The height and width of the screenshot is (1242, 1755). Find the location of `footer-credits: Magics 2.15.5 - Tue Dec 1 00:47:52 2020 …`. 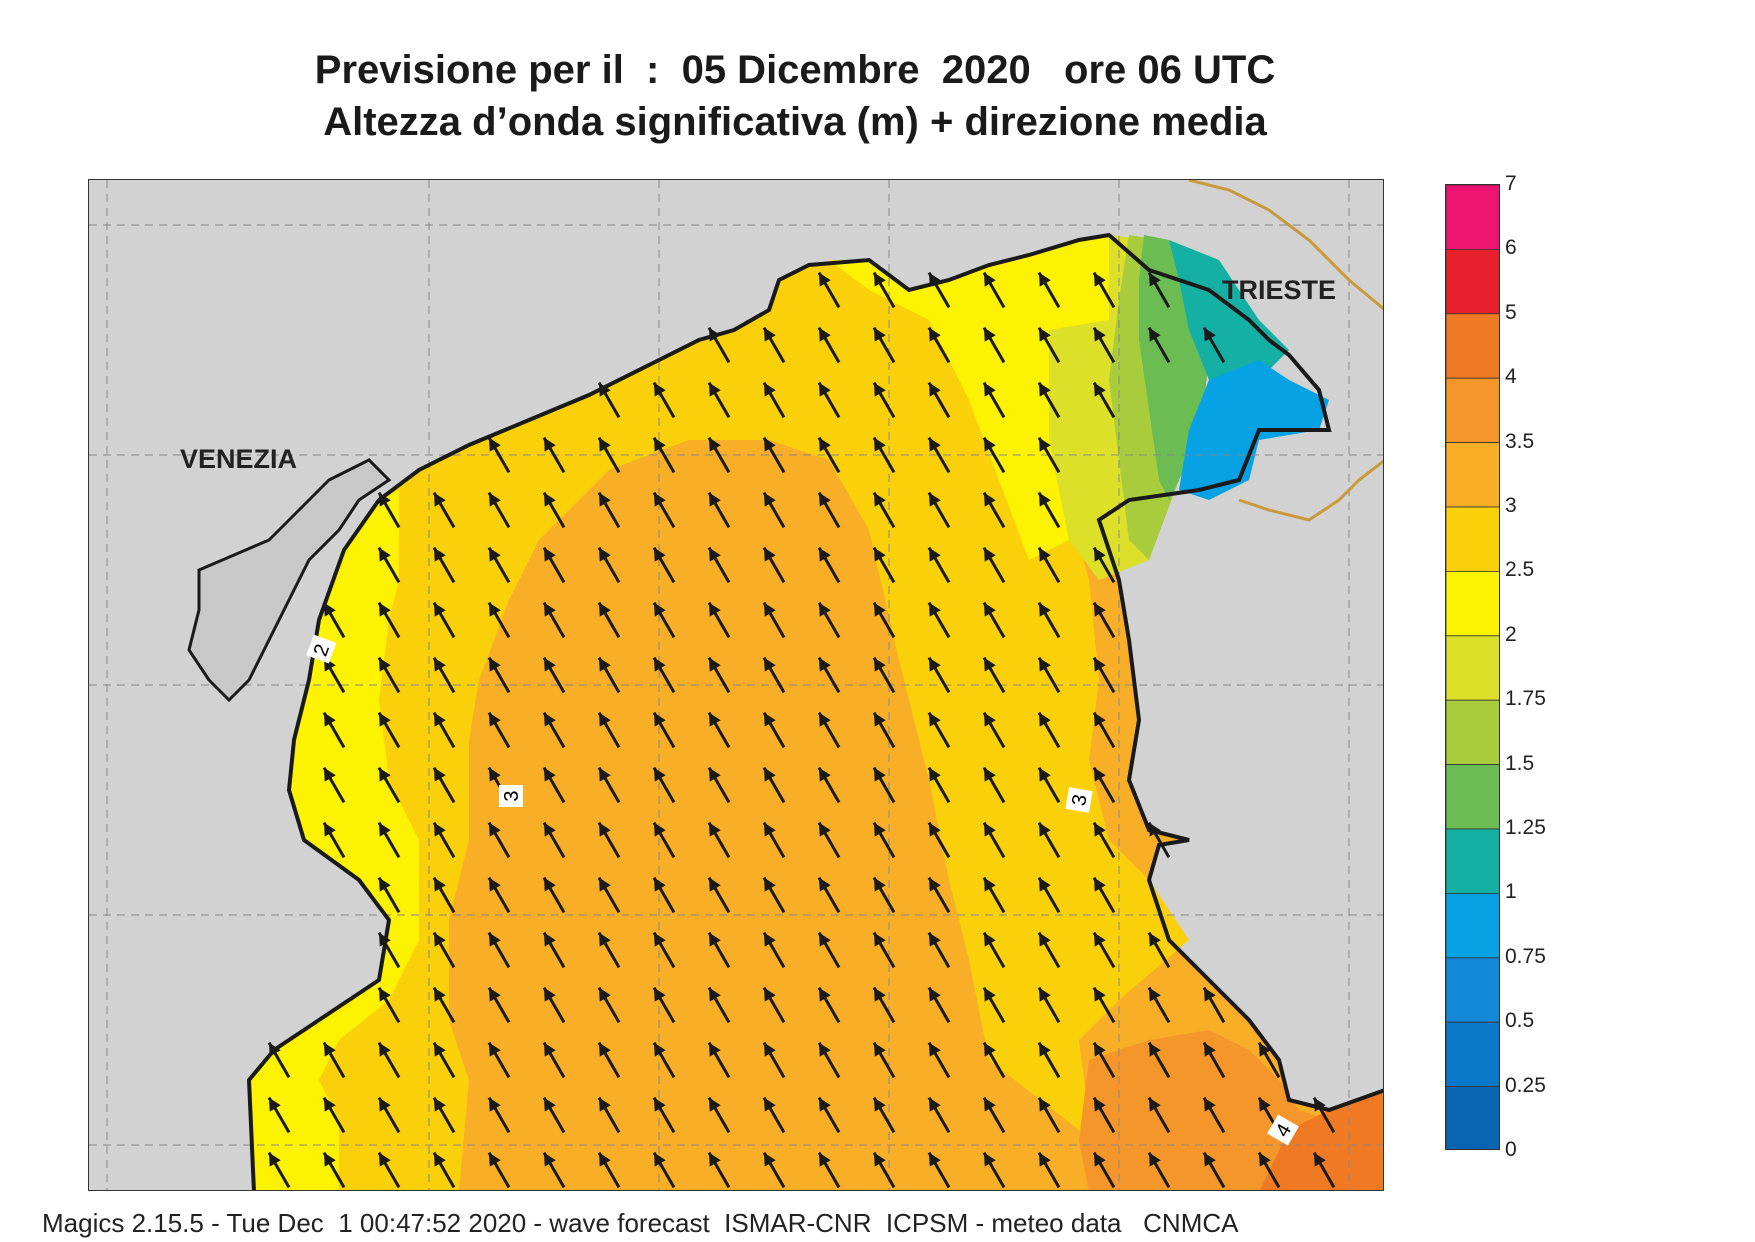

footer-credits: Magics 2.15.5 - Tue Dec 1 00:47:52 2020 … is located at coordinates (640, 1223).